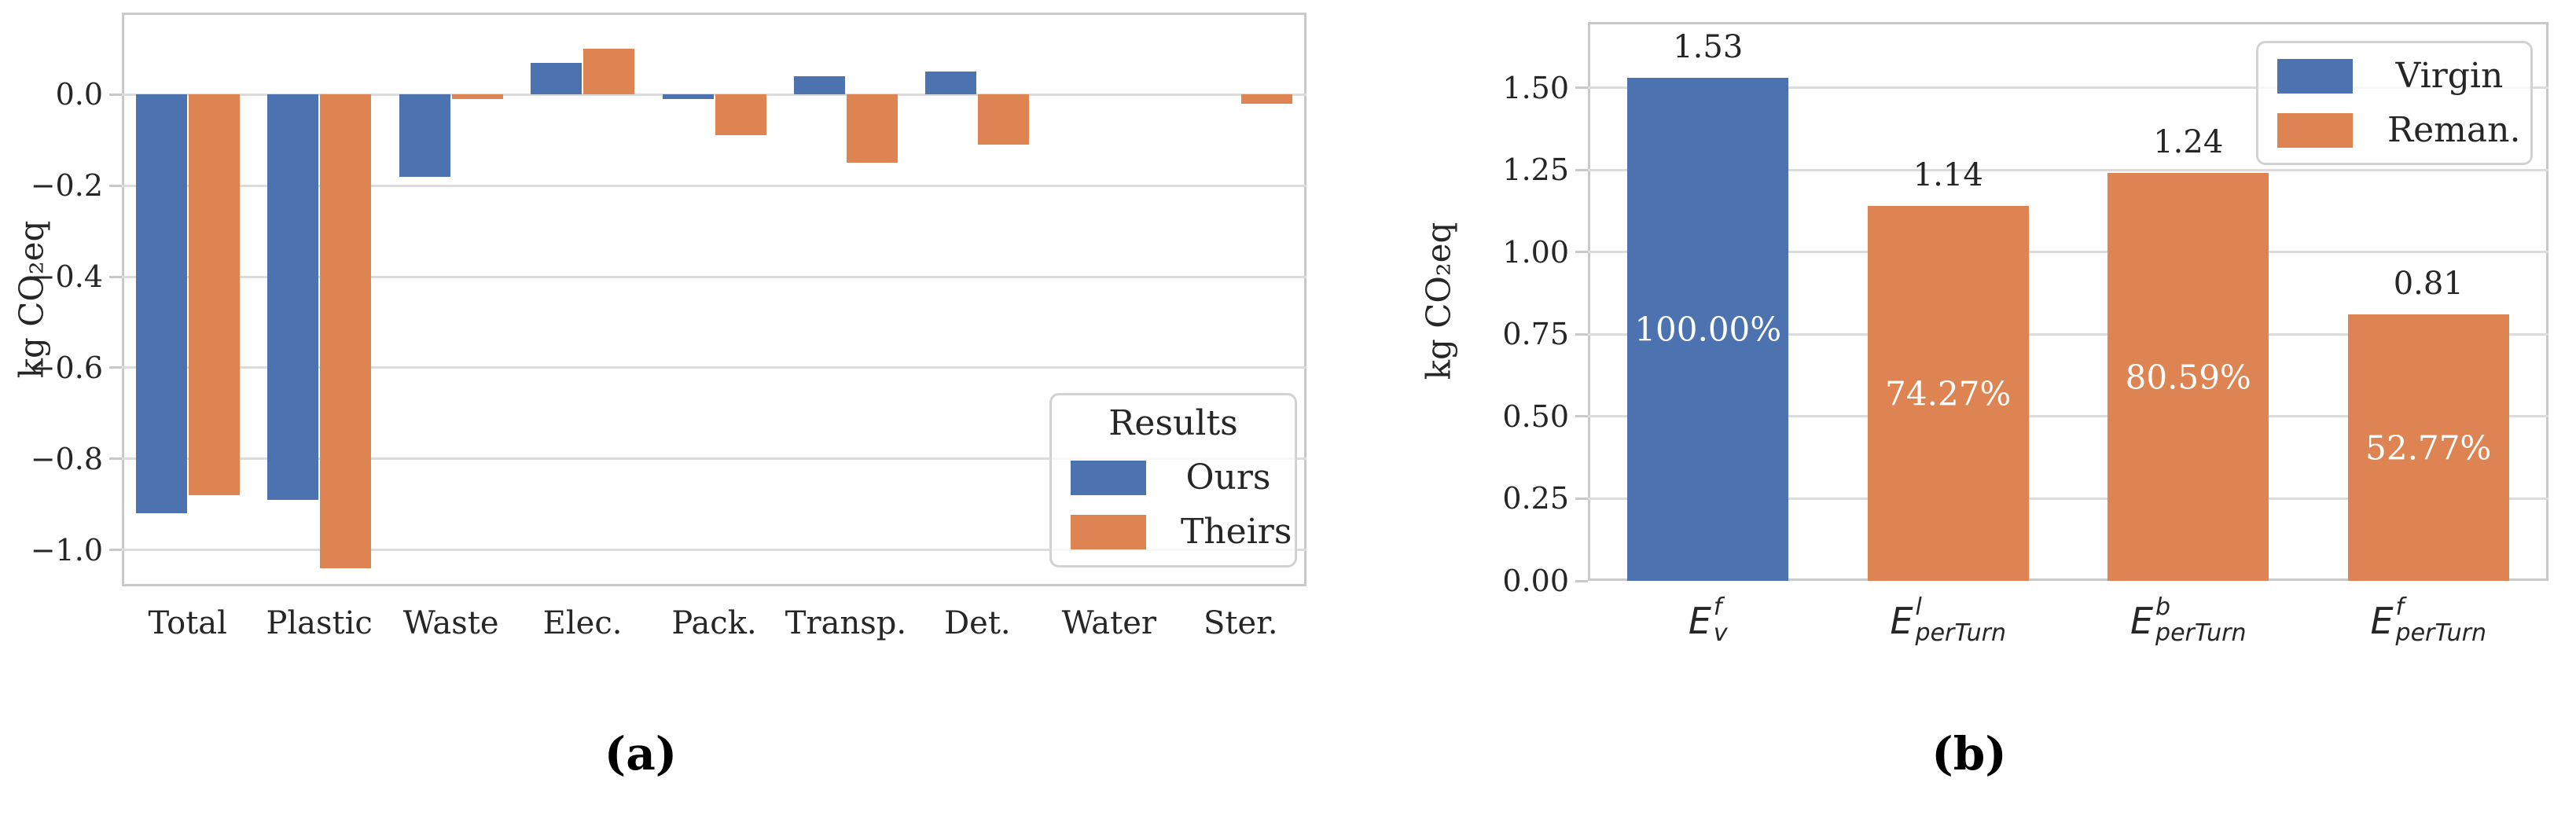  What do you see at coordinates (582, 623) in the screenshot?
I see `xtick-label-Elec: Elec.` at bounding box center [582, 623].